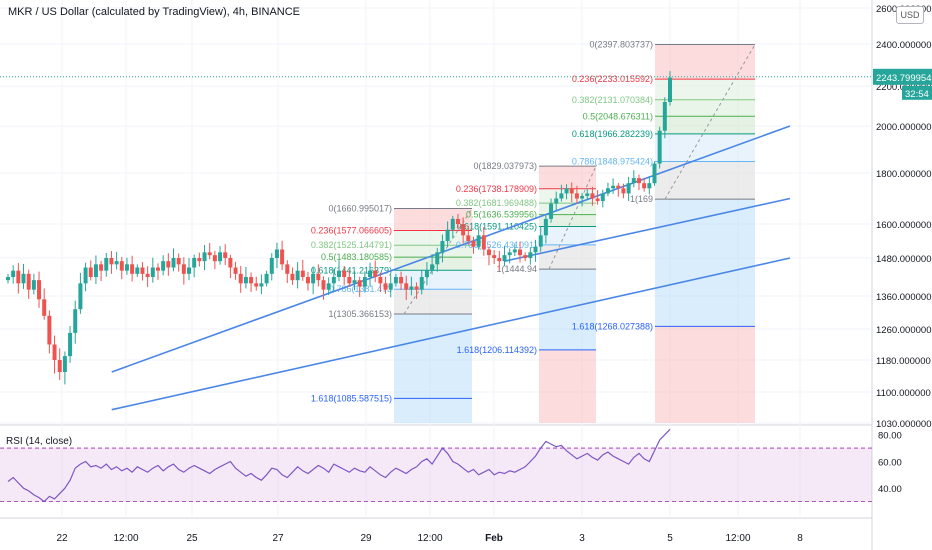 This screenshot has width=932, height=550. What do you see at coordinates (360, 208) in the screenshot?
I see `fib-level-label: 0(1660.995017)` at bounding box center [360, 208].